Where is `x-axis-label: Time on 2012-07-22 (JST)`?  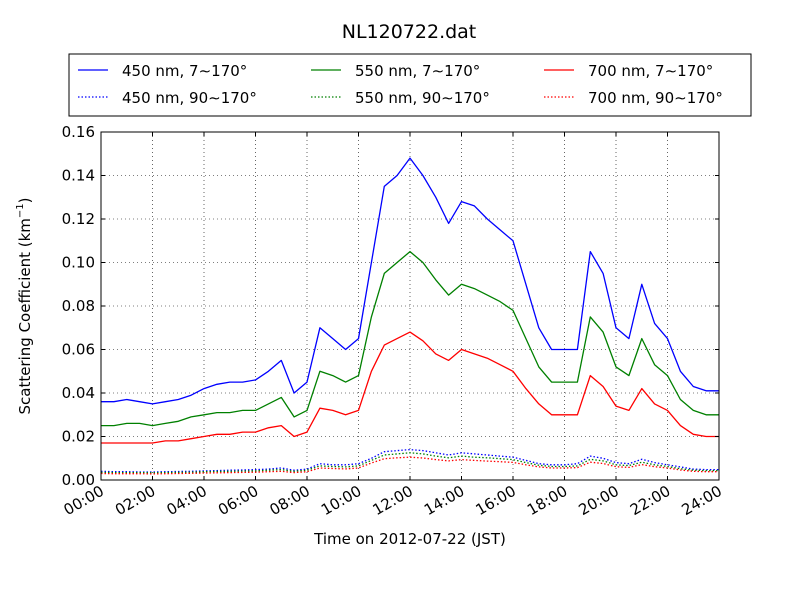
x-axis-label: Time on 2012-07-22 (JST) is located at coordinates (409, 539).